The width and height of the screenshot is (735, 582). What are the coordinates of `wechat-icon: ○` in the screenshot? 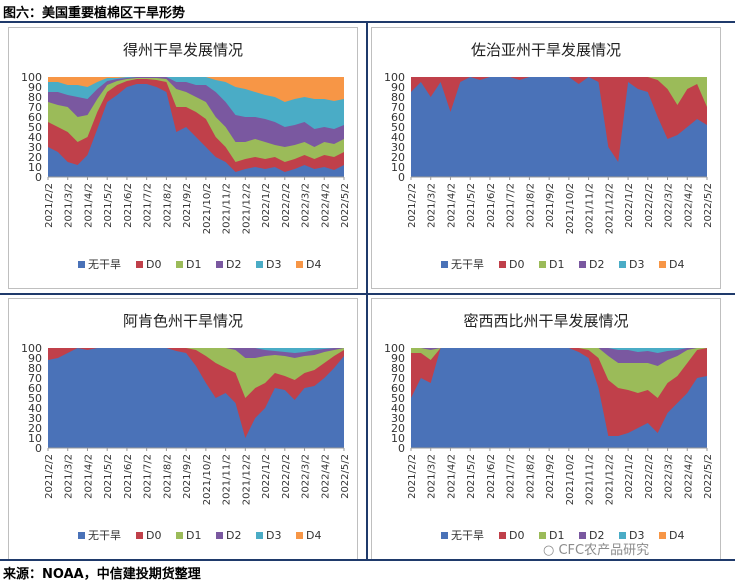 It's located at (549, 550).